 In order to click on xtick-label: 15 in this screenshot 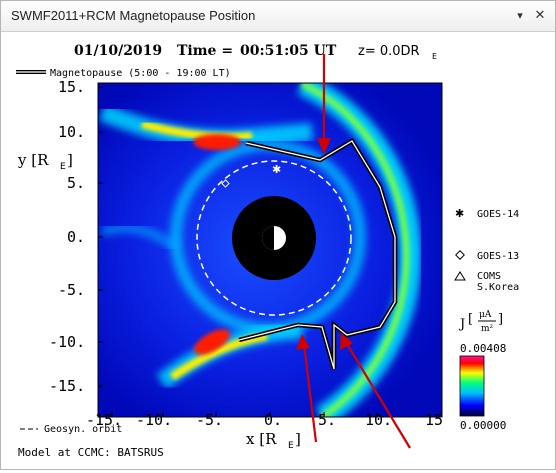, I will do `click(434, 420)`.